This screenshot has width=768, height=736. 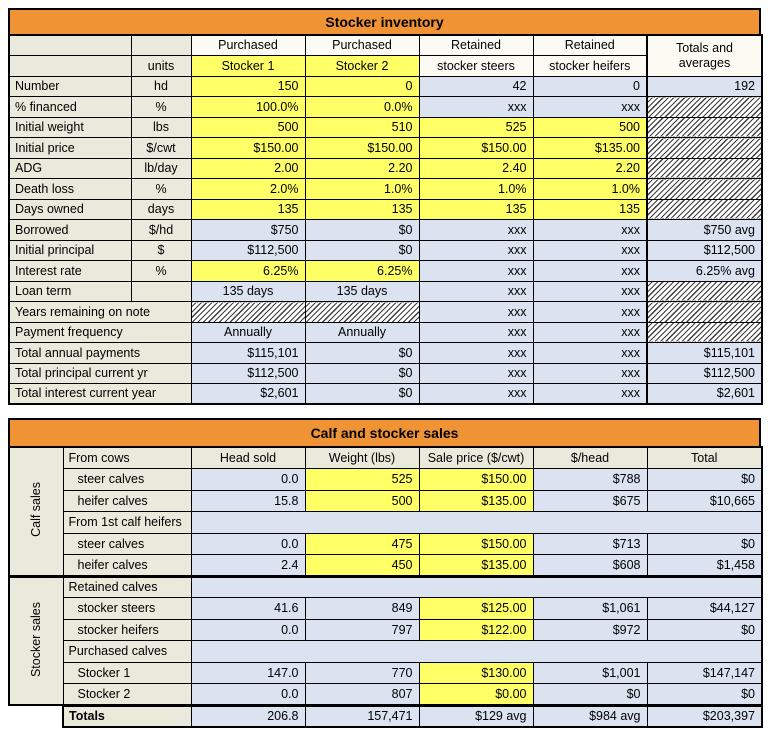 I want to click on row-label: Retained calves, so click(x=127, y=586).